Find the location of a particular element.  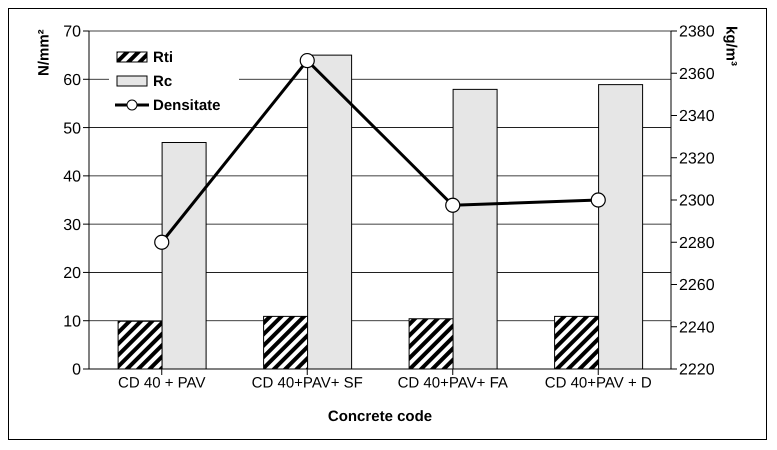

y-tick-label: 40 is located at coordinates (72, 177).